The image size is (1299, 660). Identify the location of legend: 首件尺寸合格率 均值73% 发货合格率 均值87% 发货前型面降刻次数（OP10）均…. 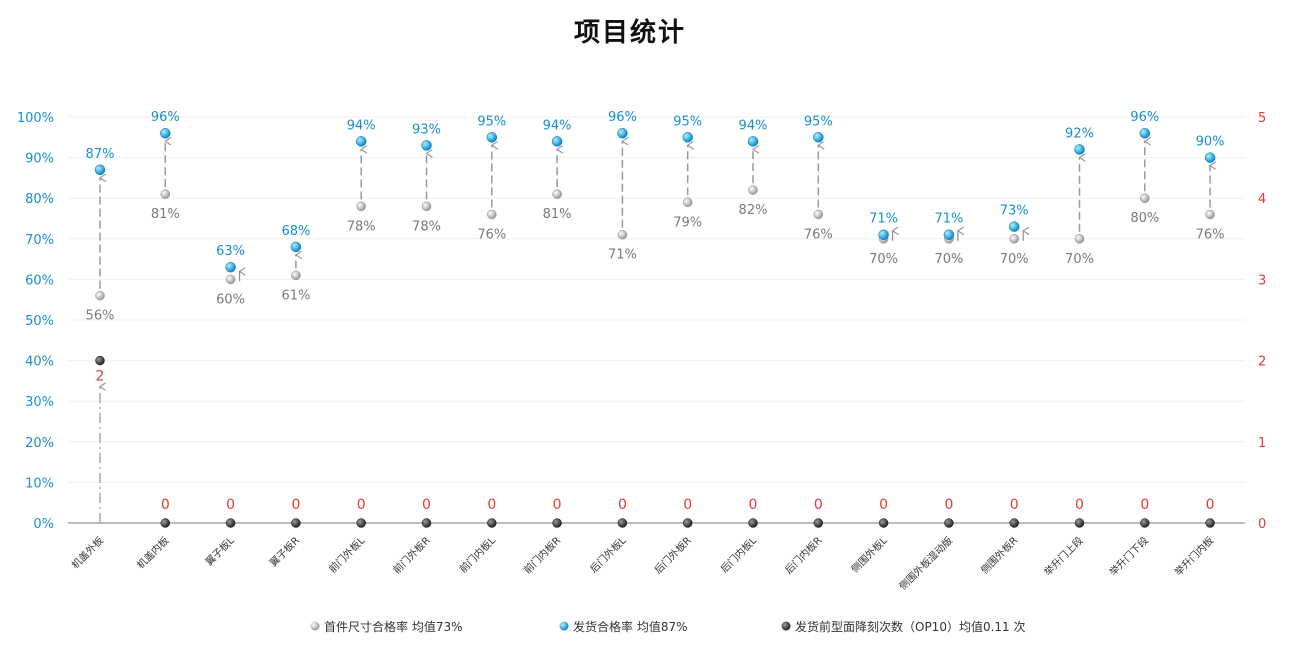
(668, 626).